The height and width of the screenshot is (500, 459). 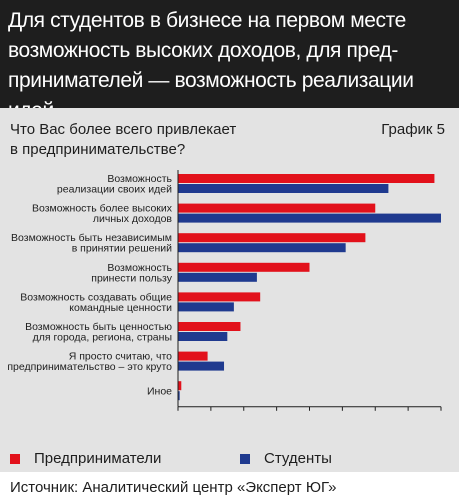 What do you see at coordinates (98, 458) in the screenshot?
I see `legend-label-entrepreneurs: Предприниматели` at bounding box center [98, 458].